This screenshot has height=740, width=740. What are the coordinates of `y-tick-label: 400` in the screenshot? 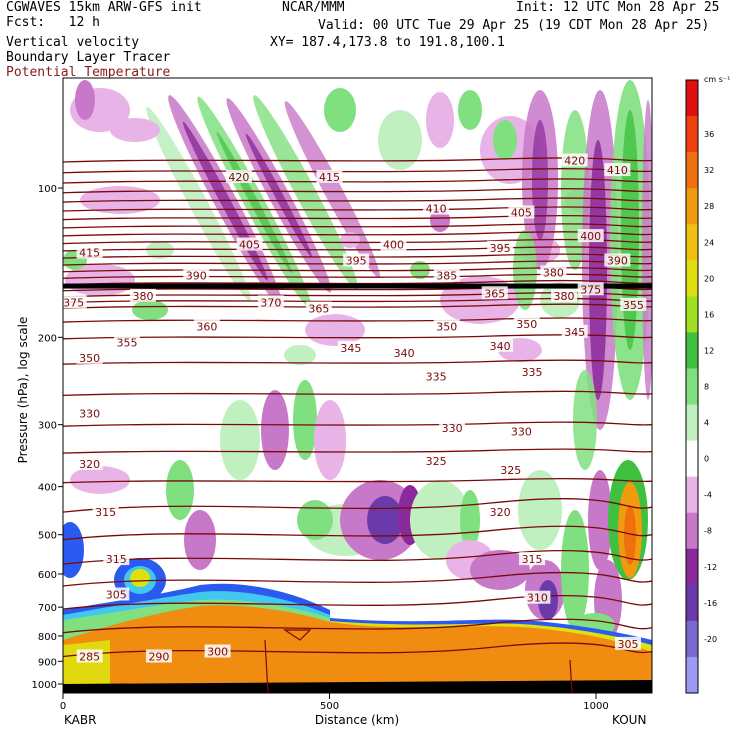 It's located at (47, 488).